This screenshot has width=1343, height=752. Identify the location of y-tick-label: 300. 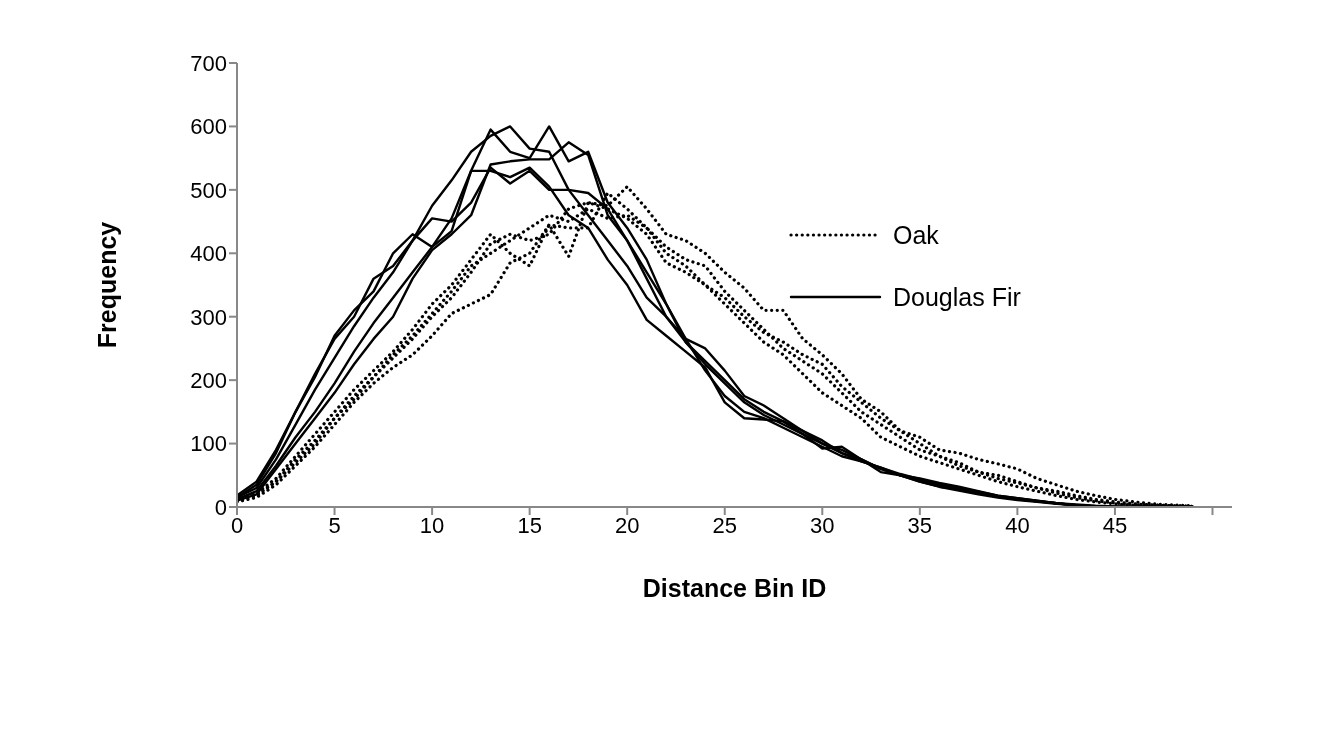
(208, 317).